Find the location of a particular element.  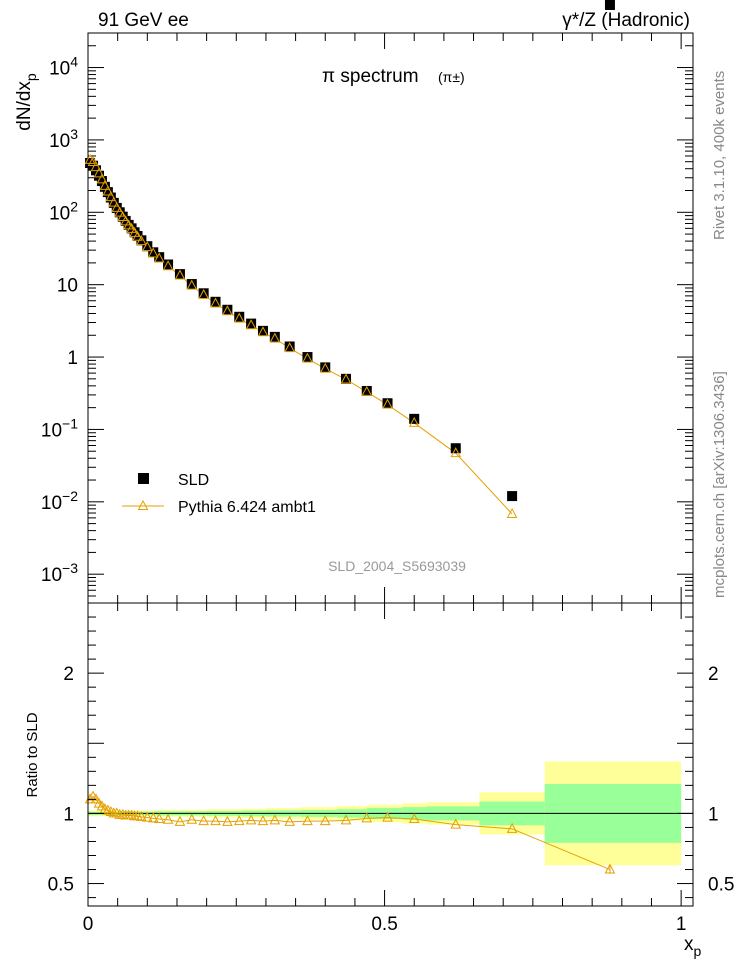

main-ytick-label: 10³ is located at coordinates (63, 139).